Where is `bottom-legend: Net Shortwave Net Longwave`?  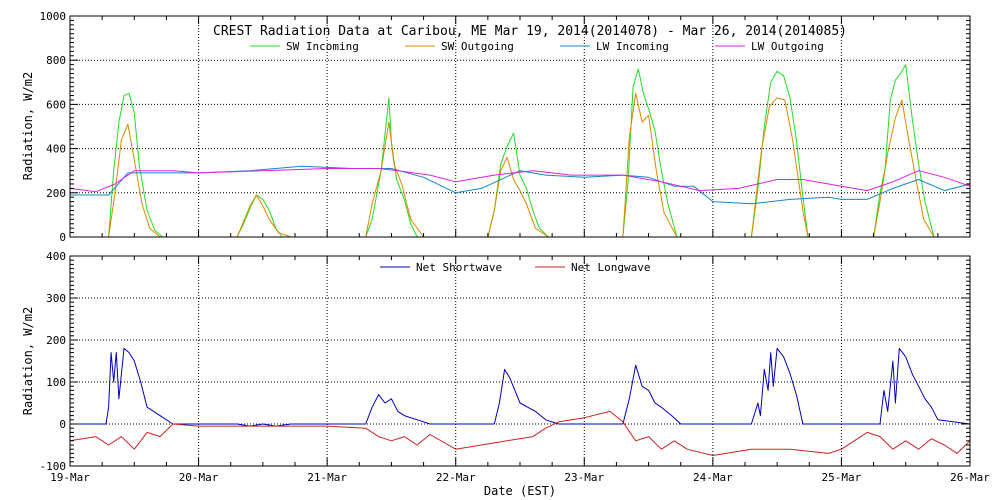
bottom-legend: Net Shortwave Net Longwave is located at coordinates (515, 267).